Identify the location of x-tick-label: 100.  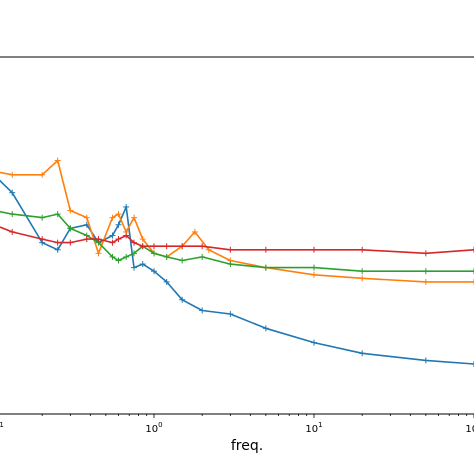
(153, 428).